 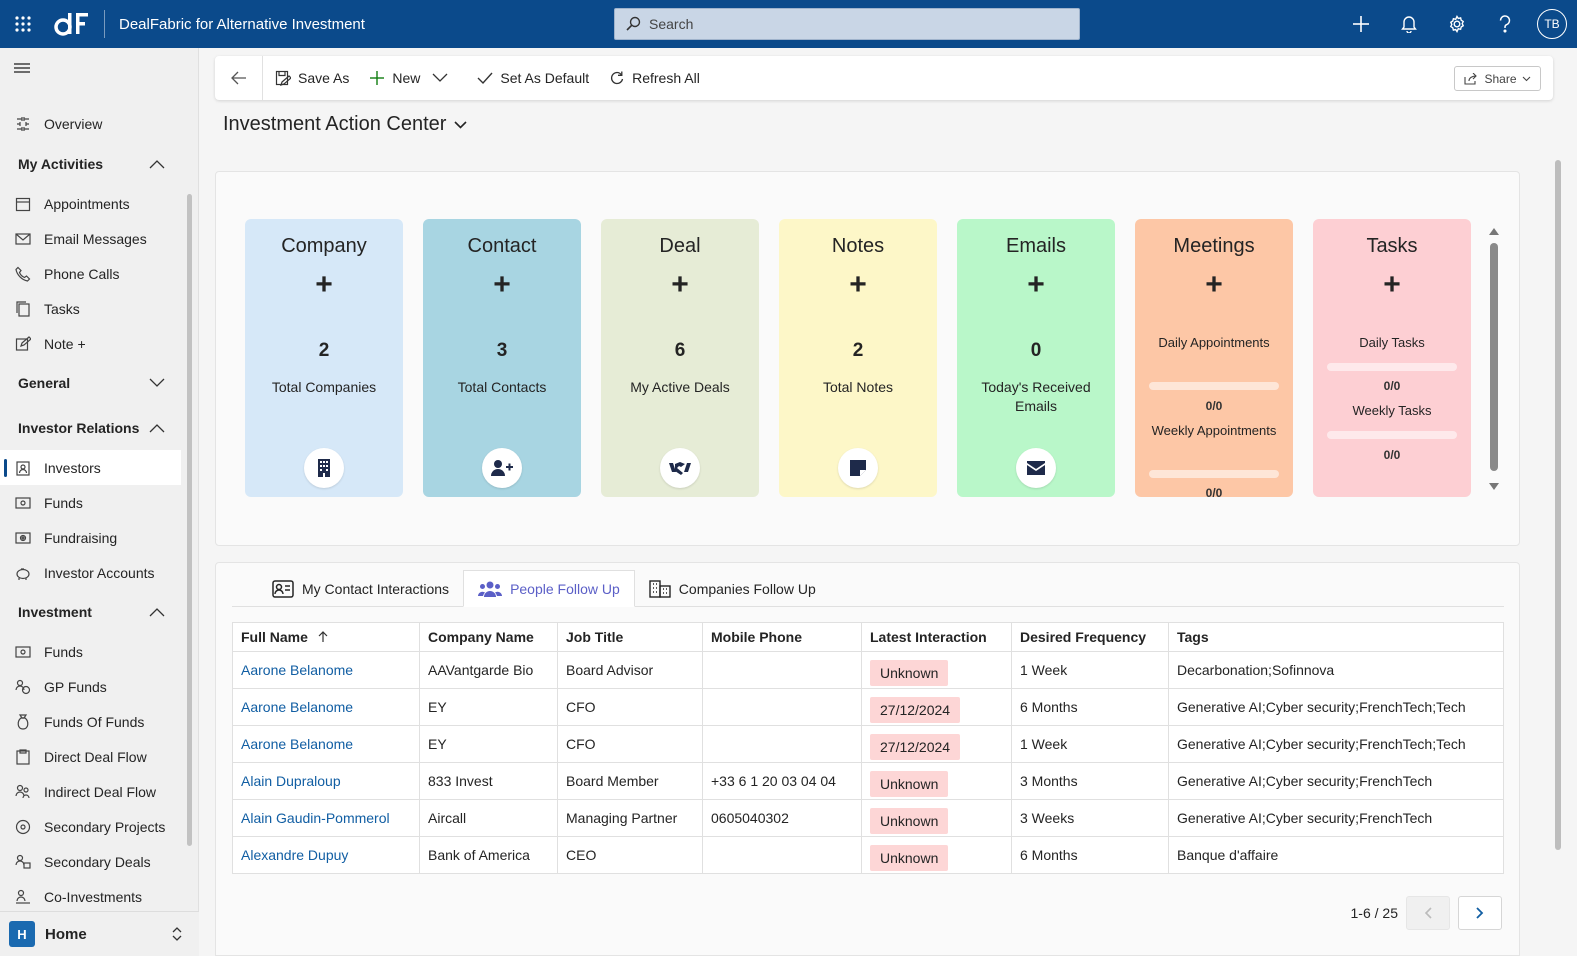 I want to click on add-deal-button: +, so click(x=680, y=284).